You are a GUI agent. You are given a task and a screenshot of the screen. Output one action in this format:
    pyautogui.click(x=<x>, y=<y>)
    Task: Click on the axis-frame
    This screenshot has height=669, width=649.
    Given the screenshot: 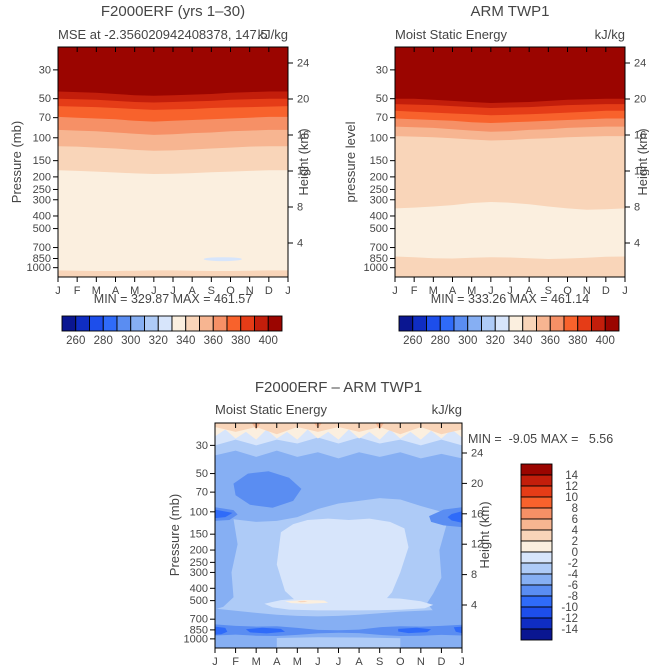 What is the action you would take?
    pyautogui.click(x=338, y=537)
    